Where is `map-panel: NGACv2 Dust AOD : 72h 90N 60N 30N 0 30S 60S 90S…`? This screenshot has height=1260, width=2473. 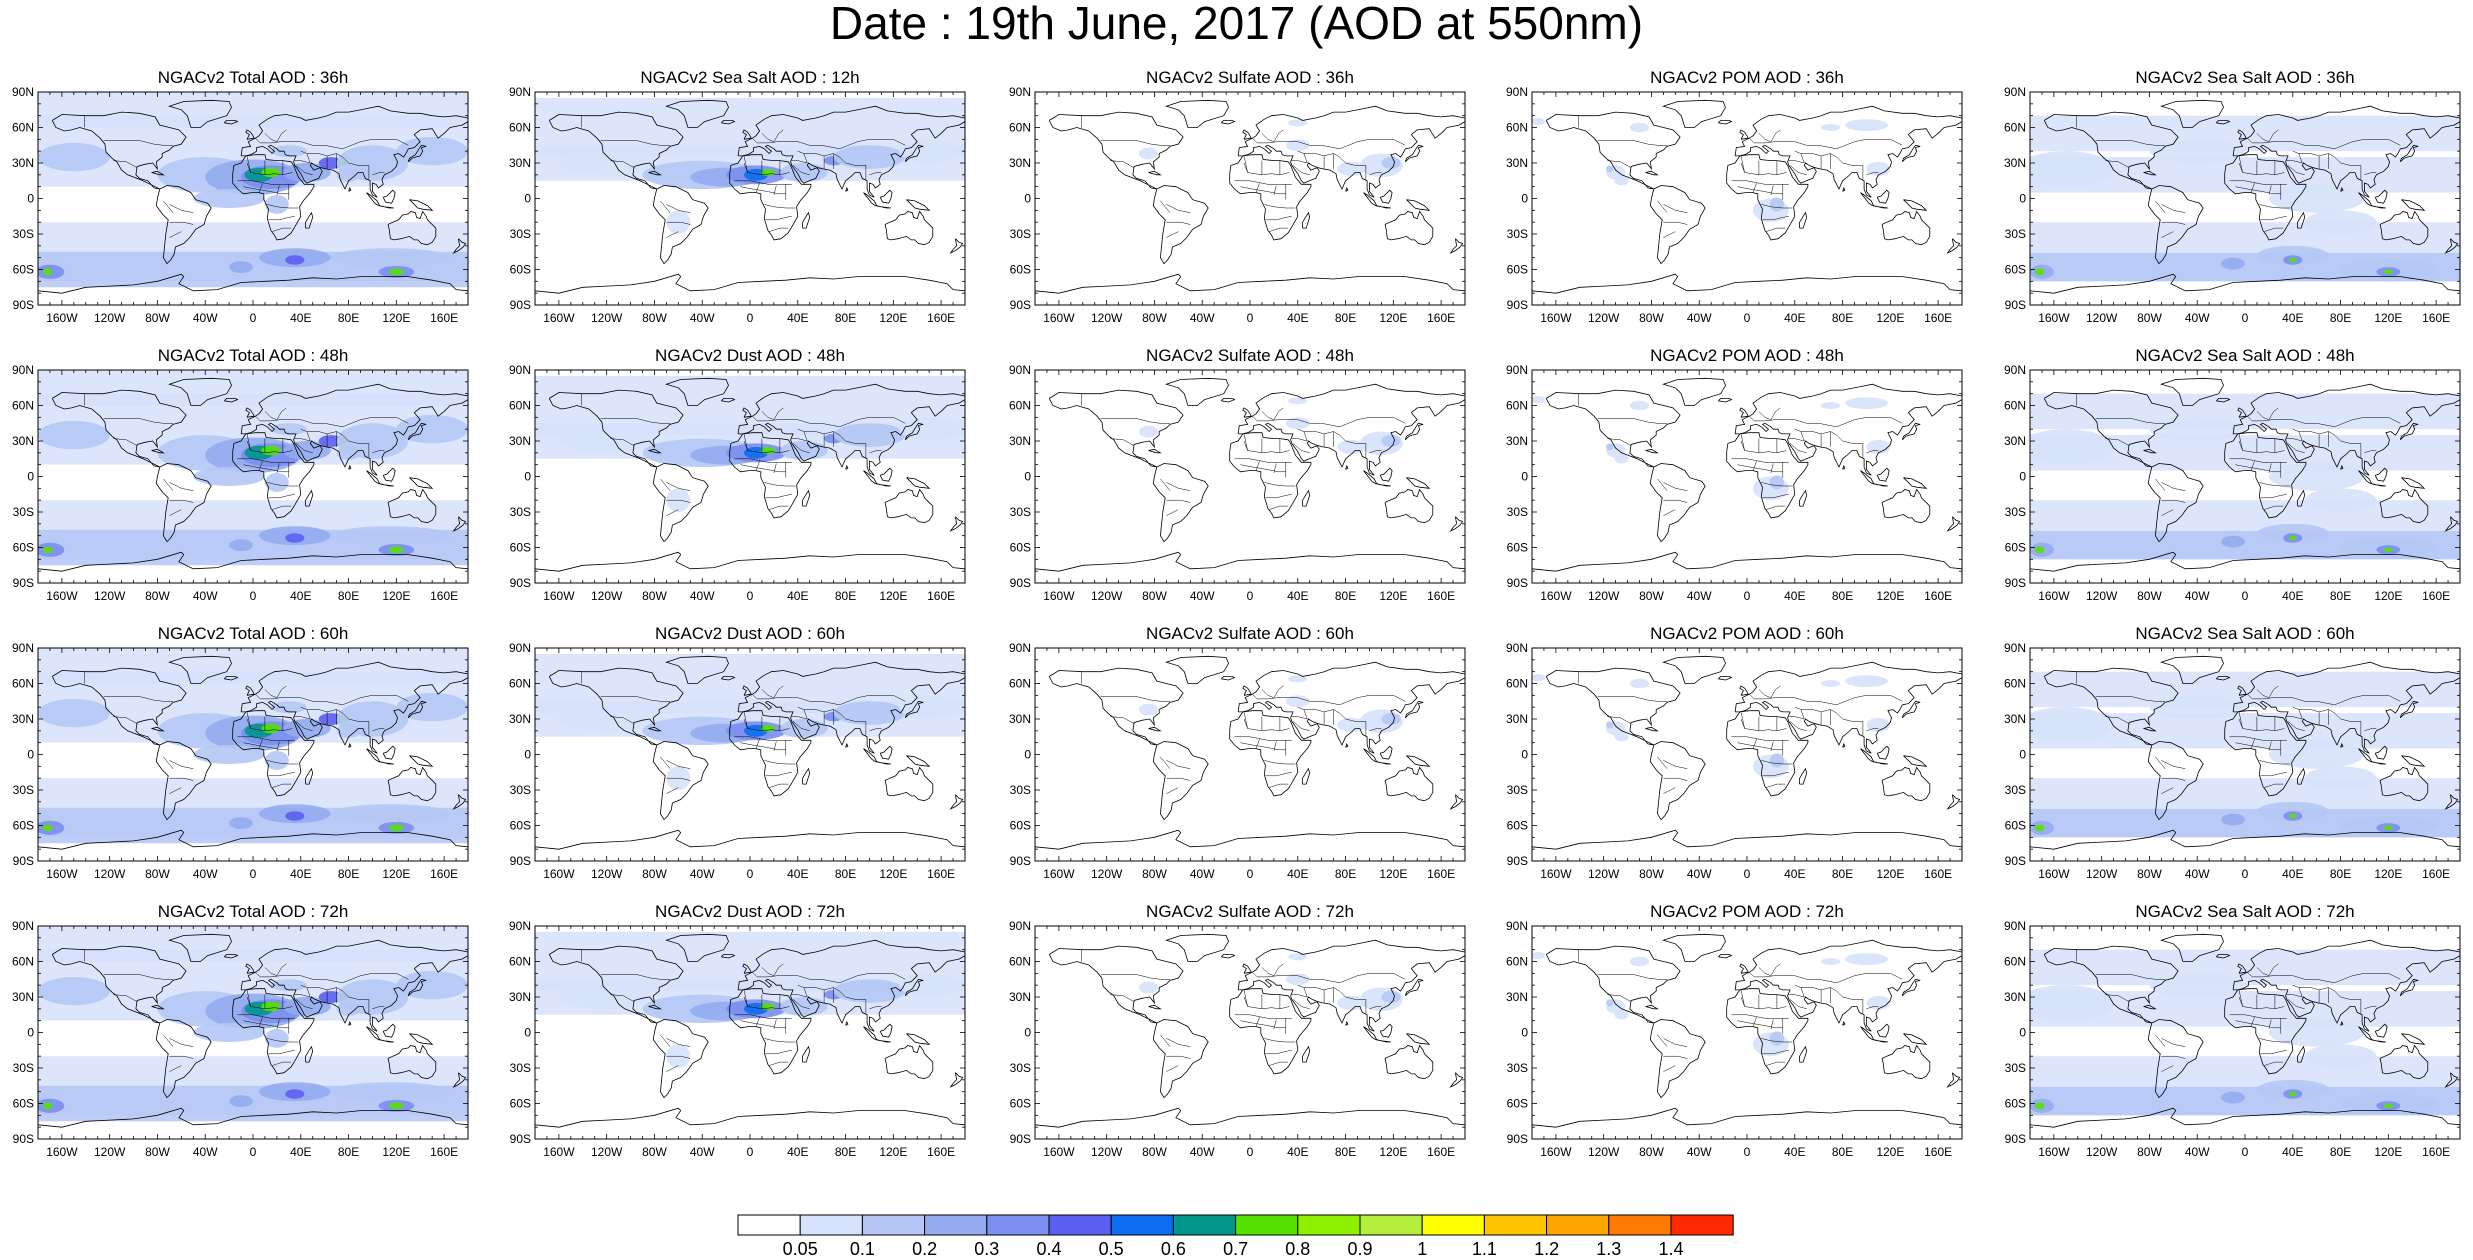 map-panel: NGACv2 Dust AOD : 72h 90N 60N 30N 0 30S 60S 90S… is located at coordinates (747, 1042).